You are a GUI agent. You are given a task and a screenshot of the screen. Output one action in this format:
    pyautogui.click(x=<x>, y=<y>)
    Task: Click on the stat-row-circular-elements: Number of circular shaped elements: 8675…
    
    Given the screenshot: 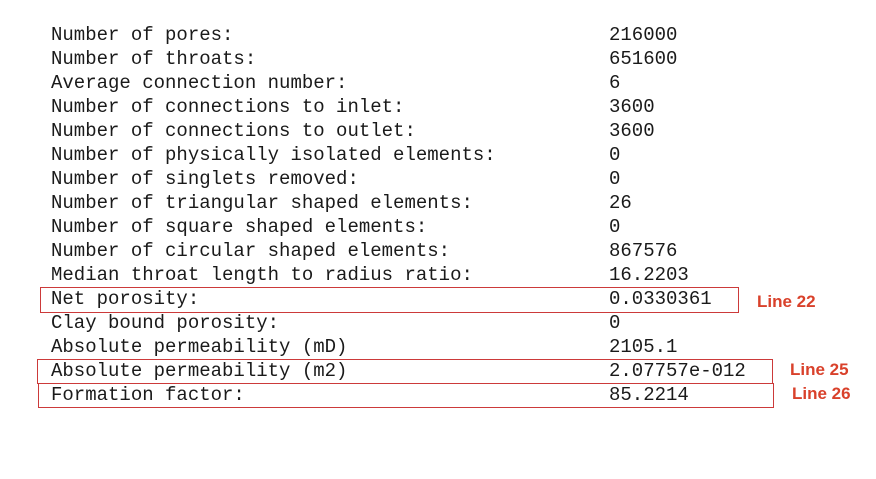 What is the action you would take?
    pyautogui.click(x=438, y=251)
    